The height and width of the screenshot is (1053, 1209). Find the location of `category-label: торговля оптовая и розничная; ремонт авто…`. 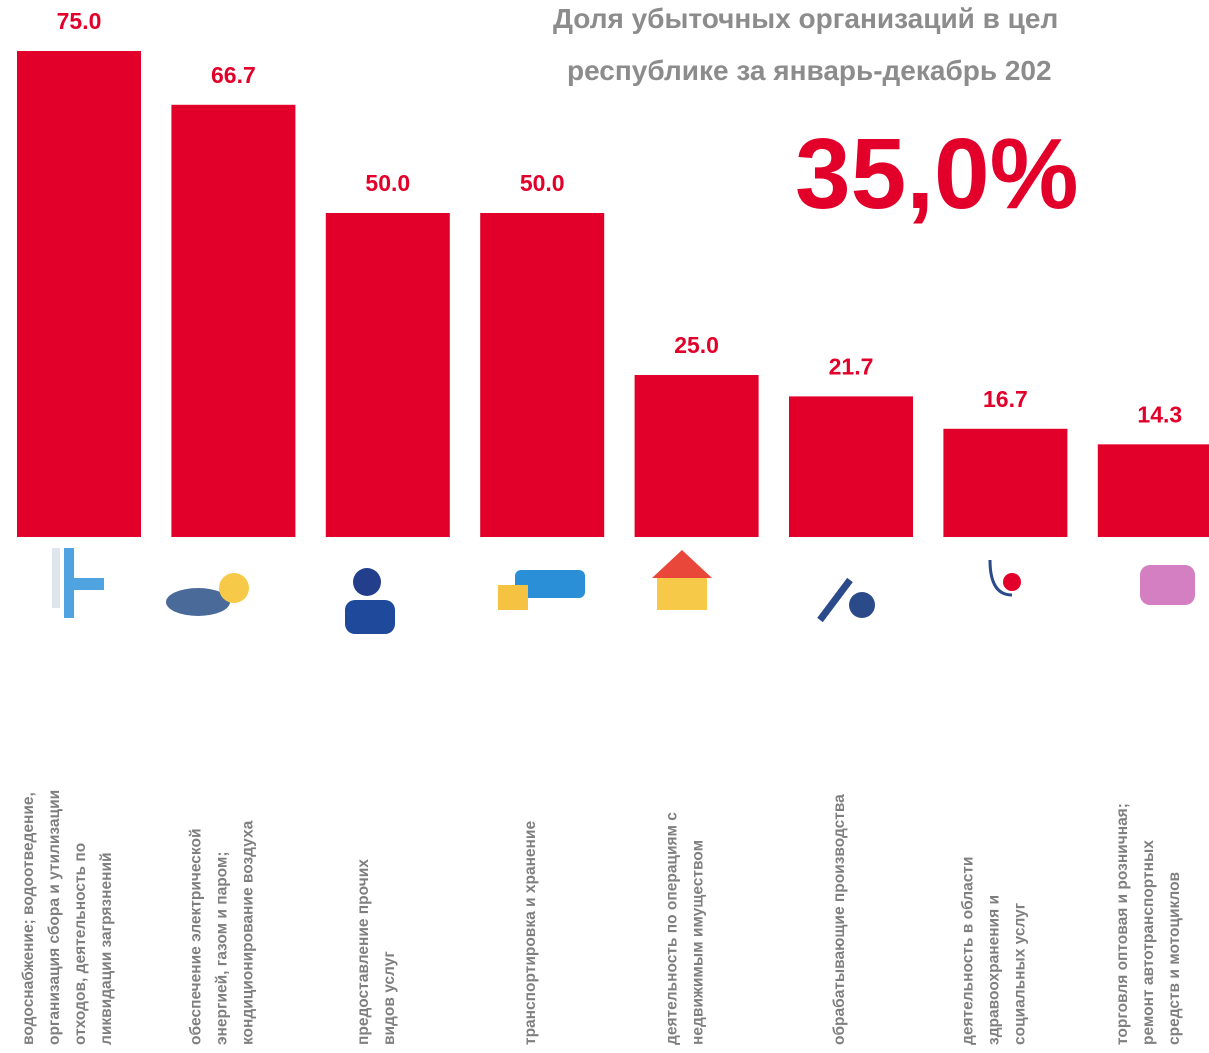

category-label: торговля оптовая и розничная; ремонт авто… is located at coordinates (1148, 924).